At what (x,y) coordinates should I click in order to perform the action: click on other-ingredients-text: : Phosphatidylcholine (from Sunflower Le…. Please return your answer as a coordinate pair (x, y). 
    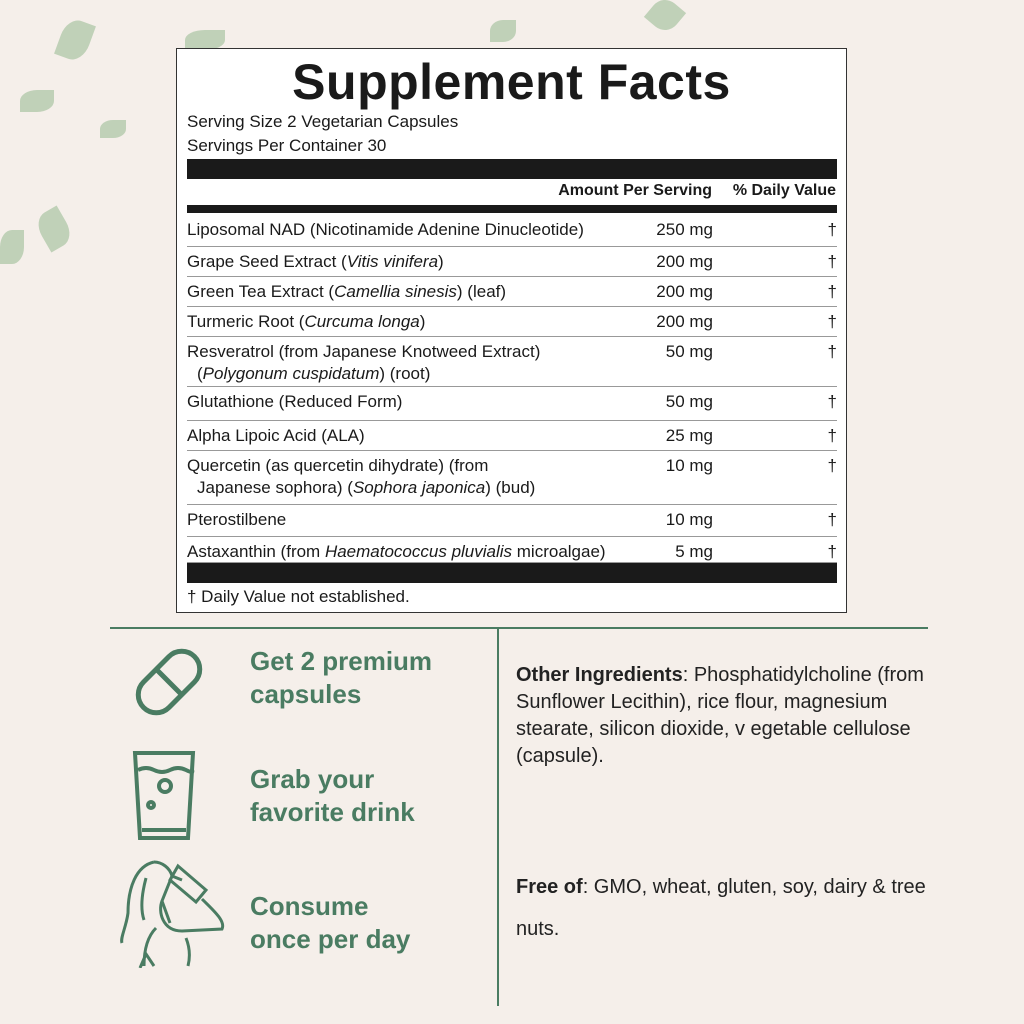
    Looking at the image, I should click on (720, 715).